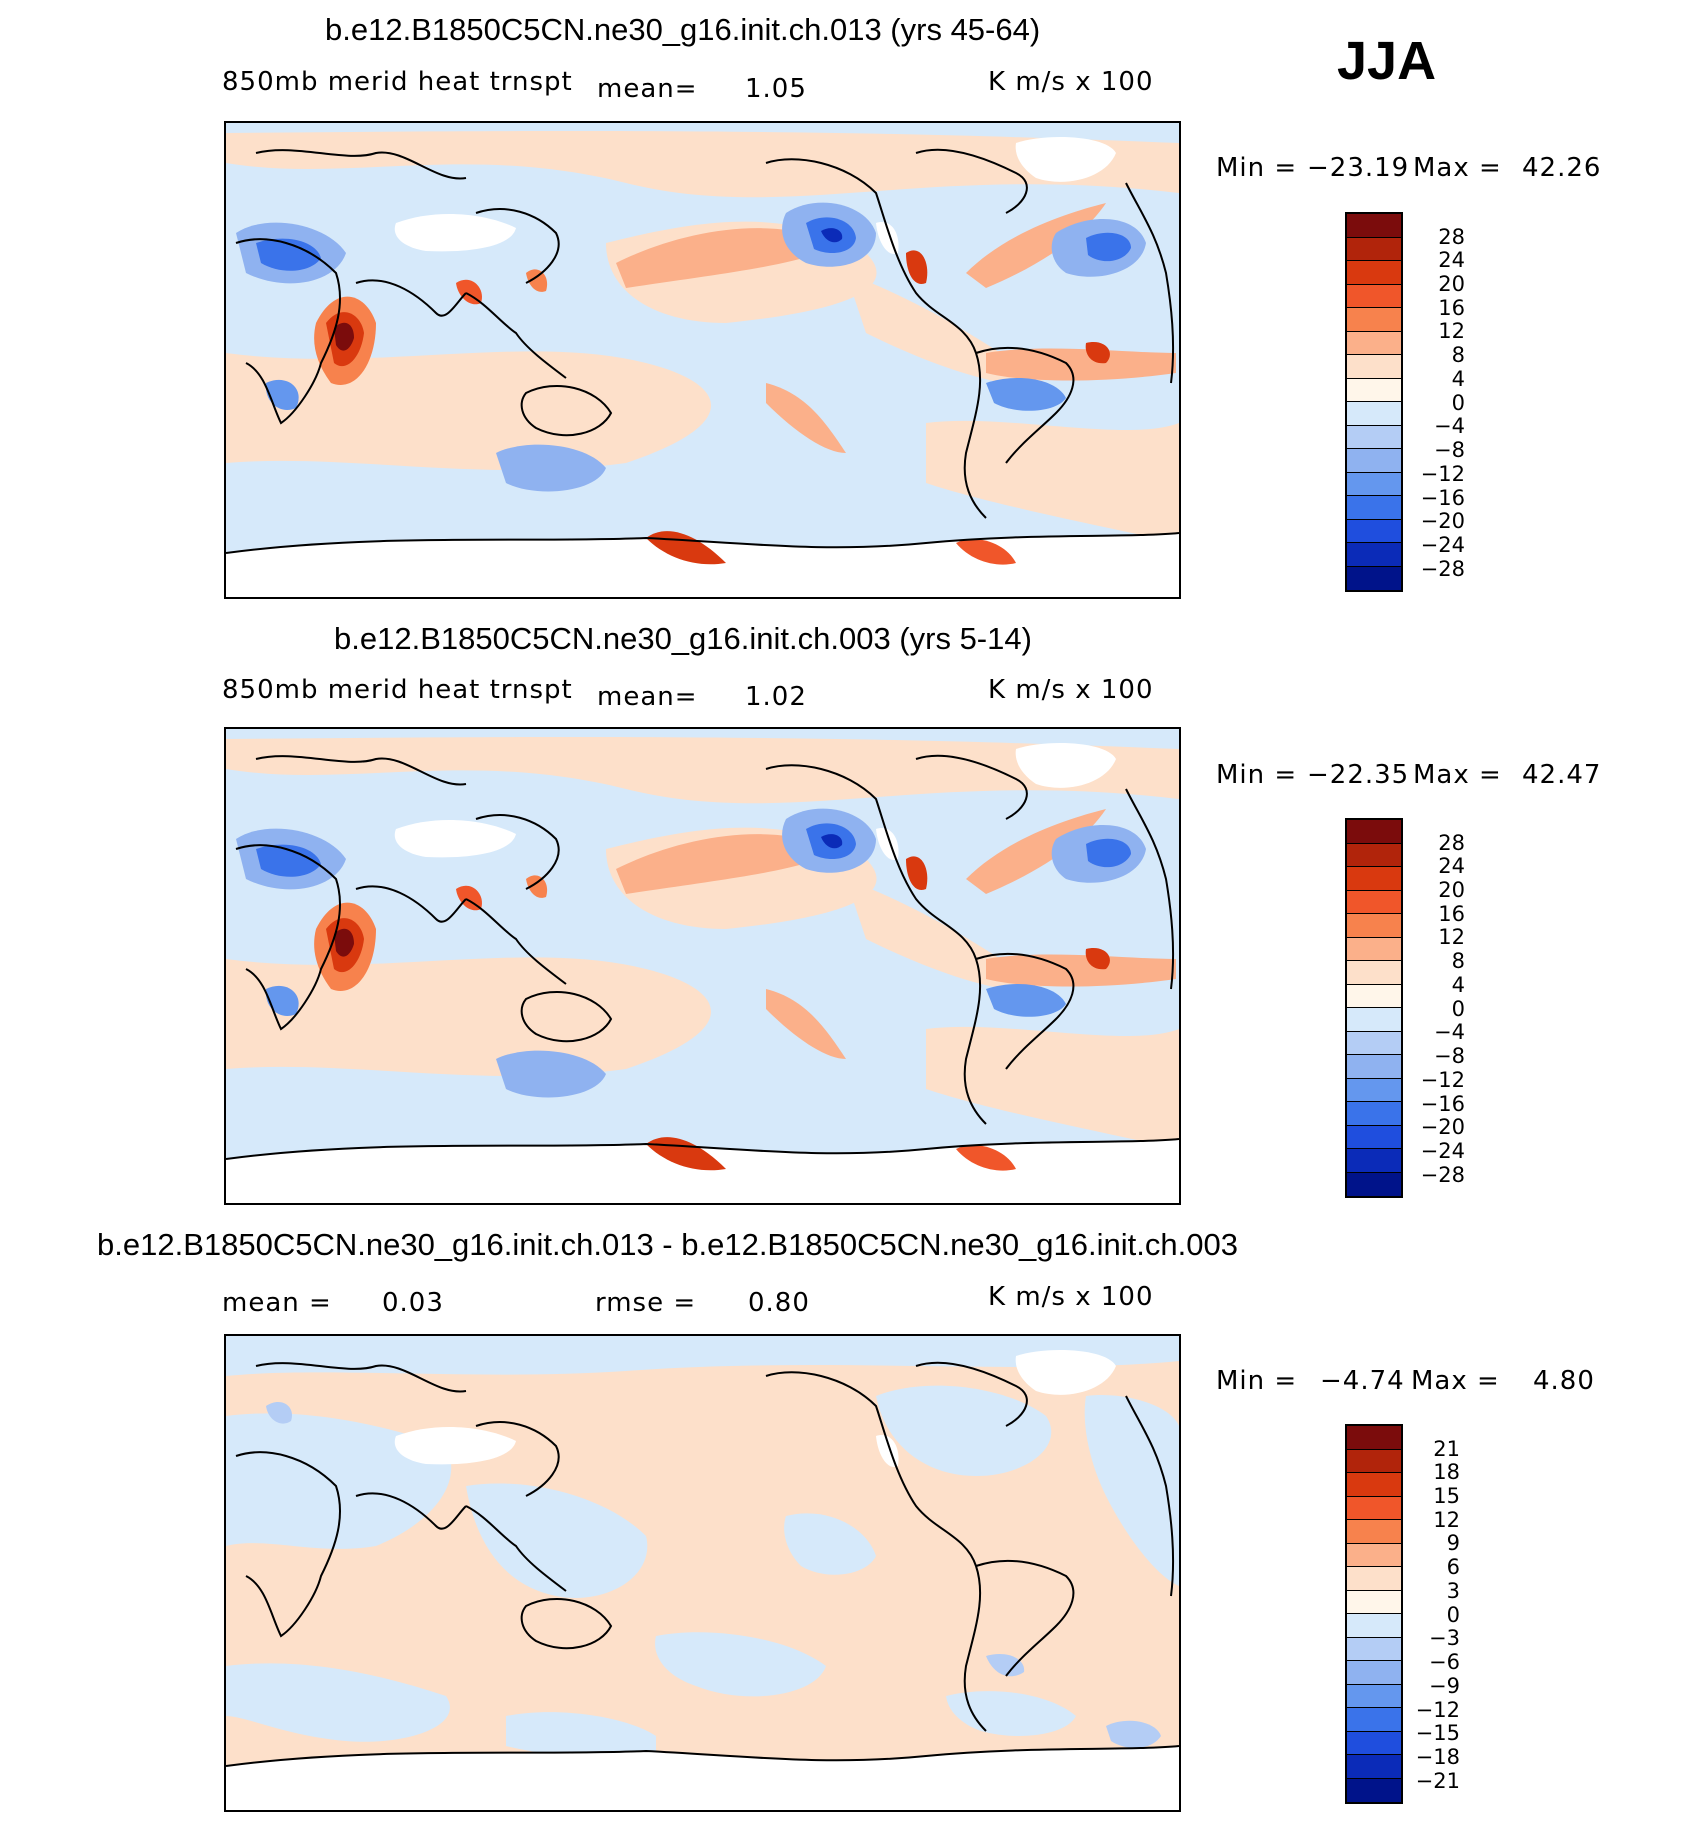  Describe the element at coordinates (1437, 1710) in the screenshot. I see `colorbar-3-label: −12` at that location.